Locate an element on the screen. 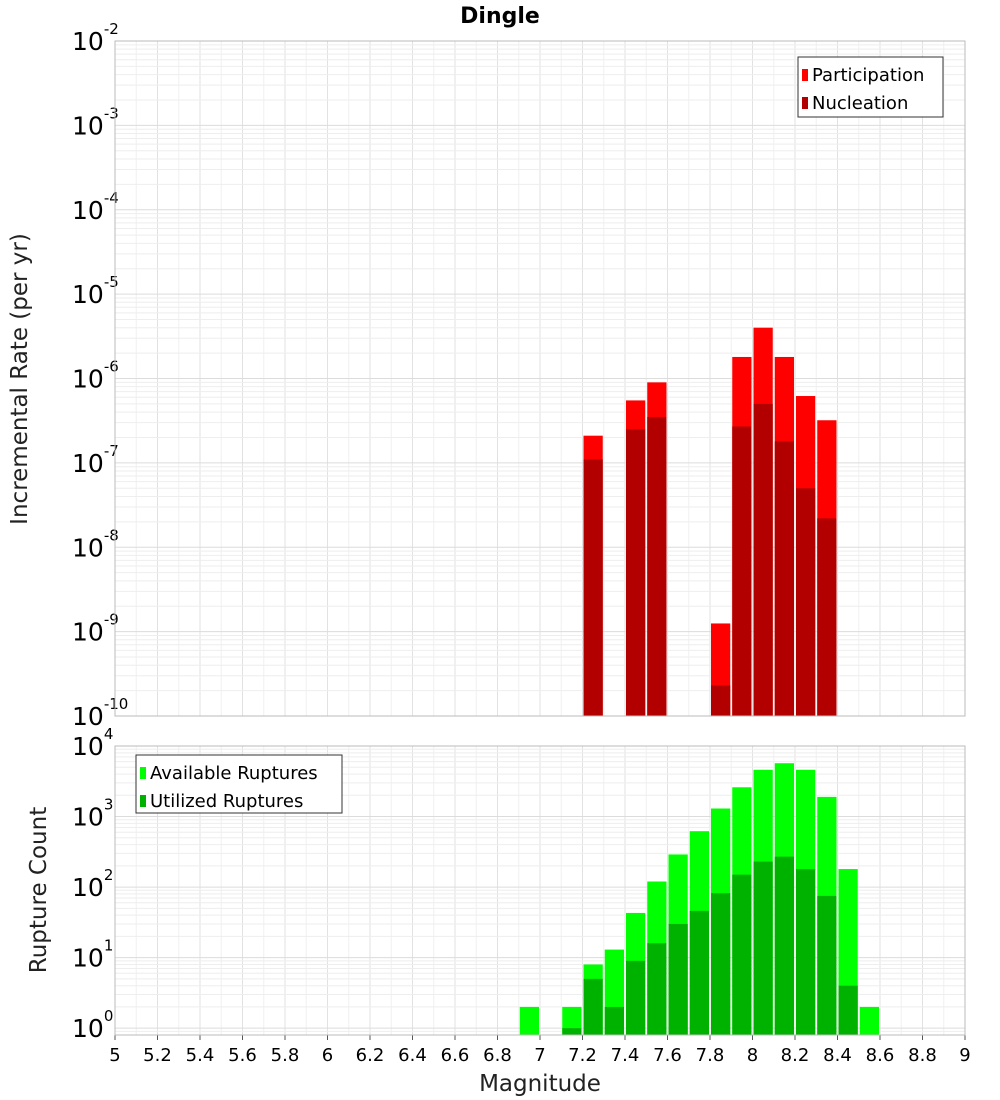 The image size is (1000, 1100). x-tick-label: 7.8 is located at coordinates (710, 1055).